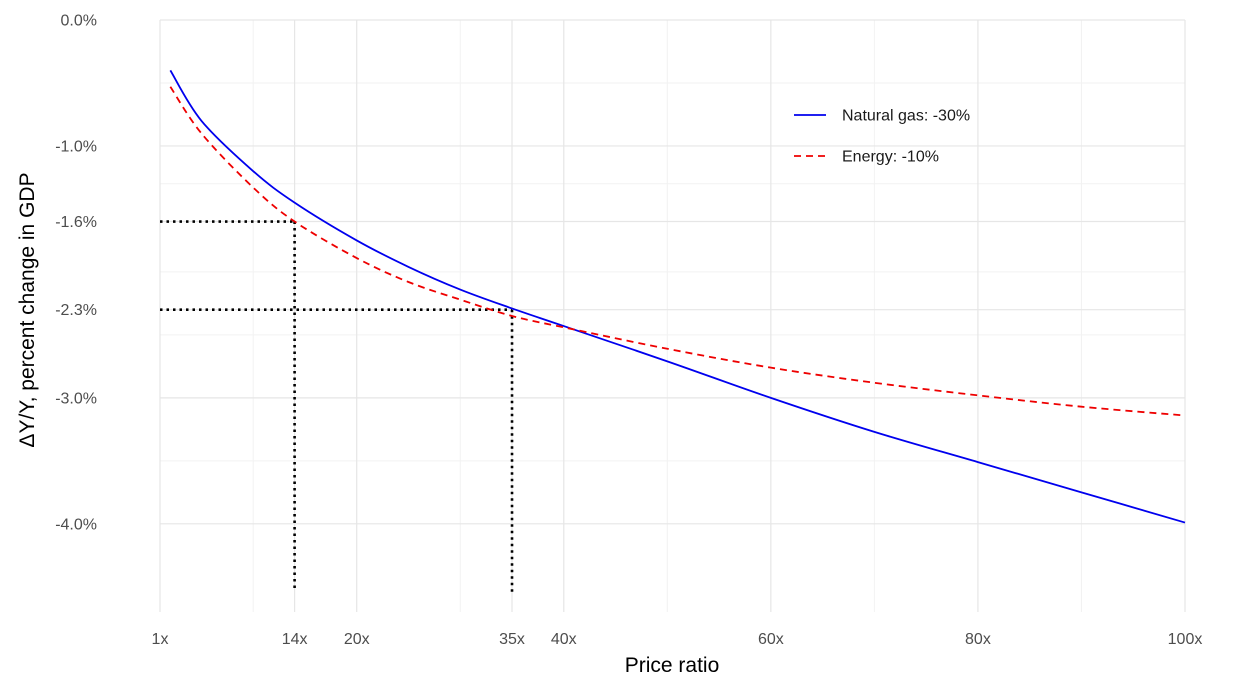 Image resolution: width=1238 pixels, height=678 pixels. What do you see at coordinates (906, 116) in the screenshot?
I see `legend-label: Natural gas: -30%` at bounding box center [906, 116].